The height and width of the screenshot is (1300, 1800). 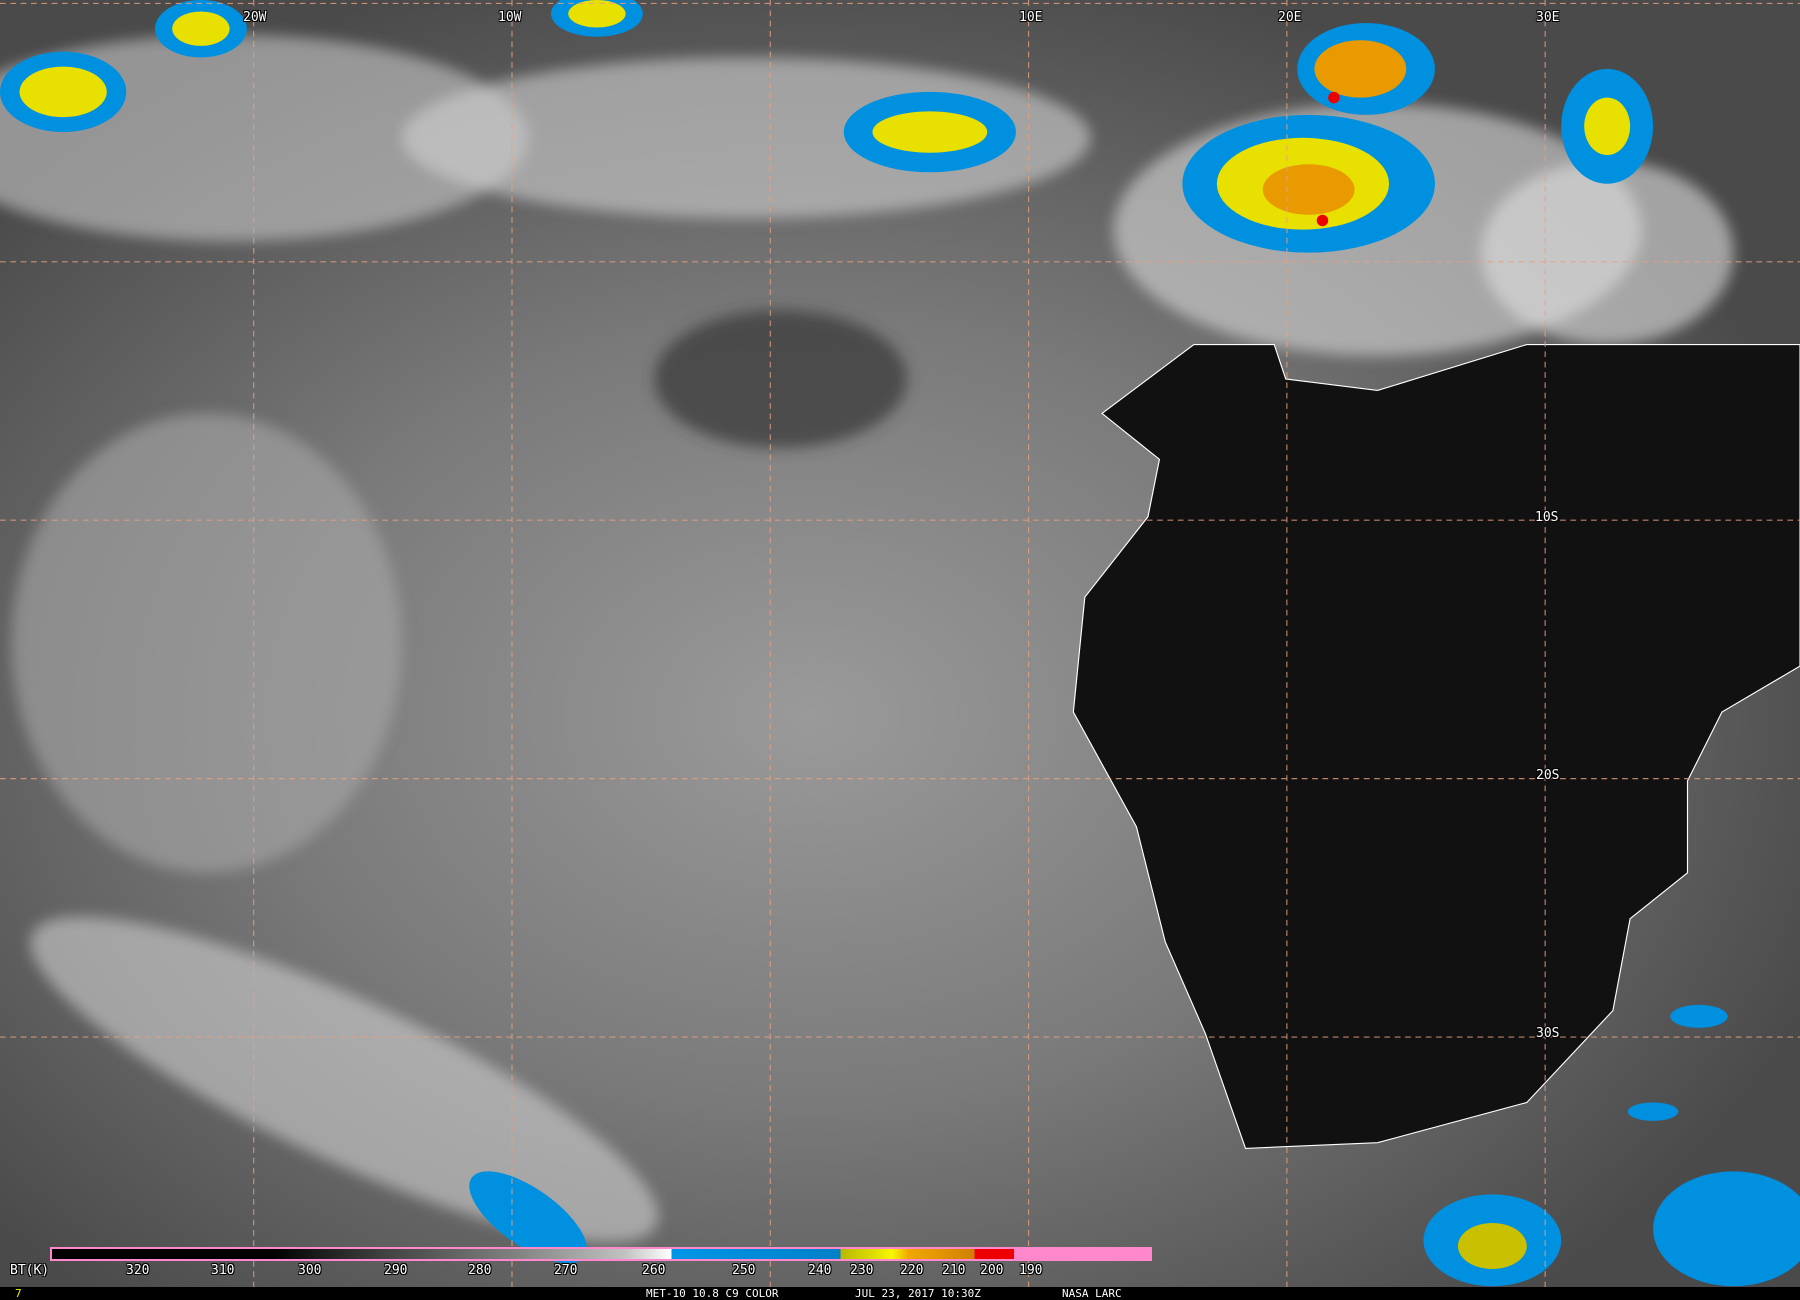 What do you see at coordinates (138, 1270) in the screenshot?
I see `colorbar-tick: 320` at bounding box center [138, 1270].